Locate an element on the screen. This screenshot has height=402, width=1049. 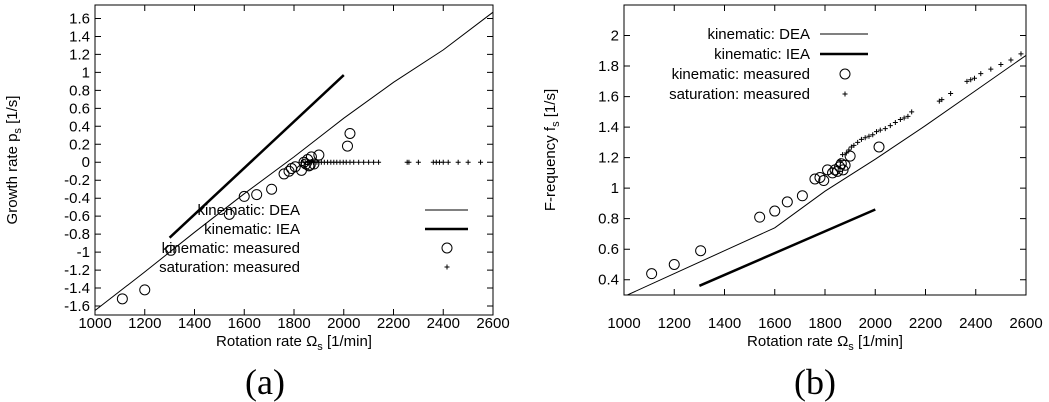
chart-b-panel-label: (b) is located at coordinates (815, 382).